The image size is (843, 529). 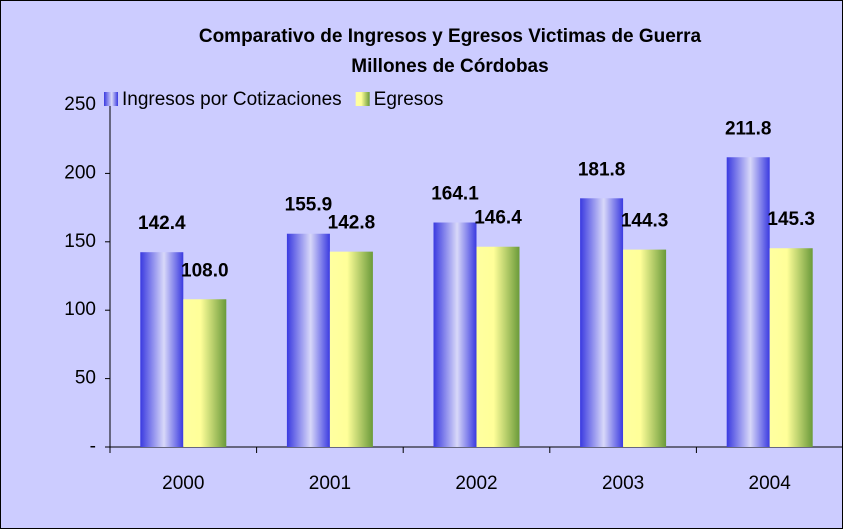 What do you see at coordinates (748, 128) in the screenshot?
I see `value-label: 211.8` at bounding box center [748, 128].